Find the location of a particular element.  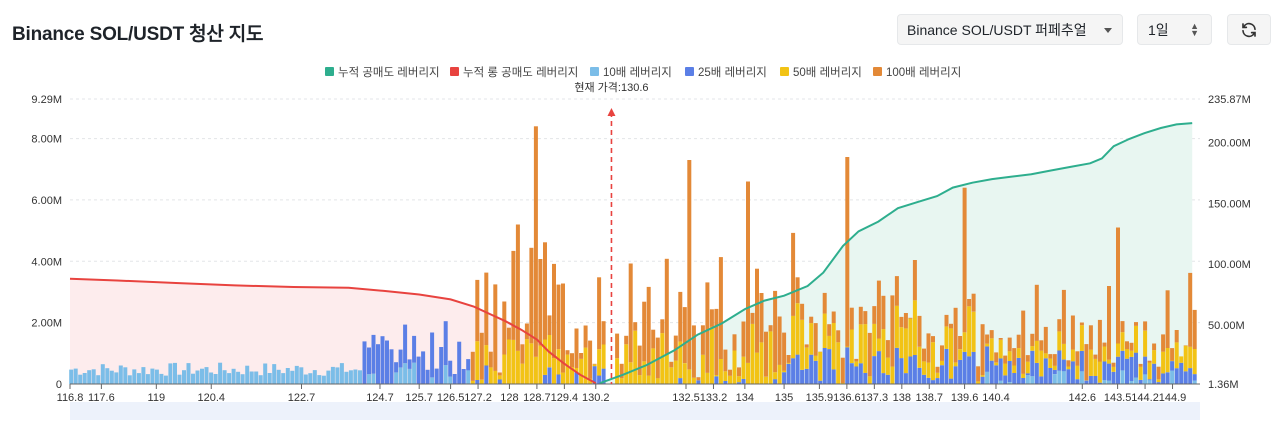

legend-swatch-lev25 is located at coordinates (689, 71).